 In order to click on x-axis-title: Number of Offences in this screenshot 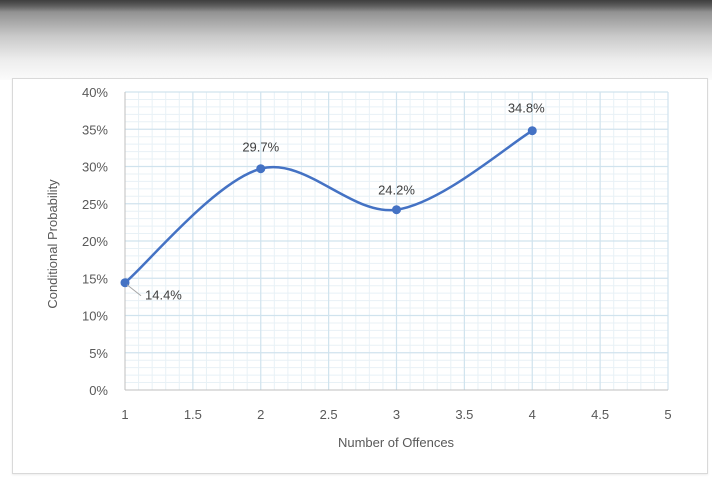, I will do `click(396, 442)`.